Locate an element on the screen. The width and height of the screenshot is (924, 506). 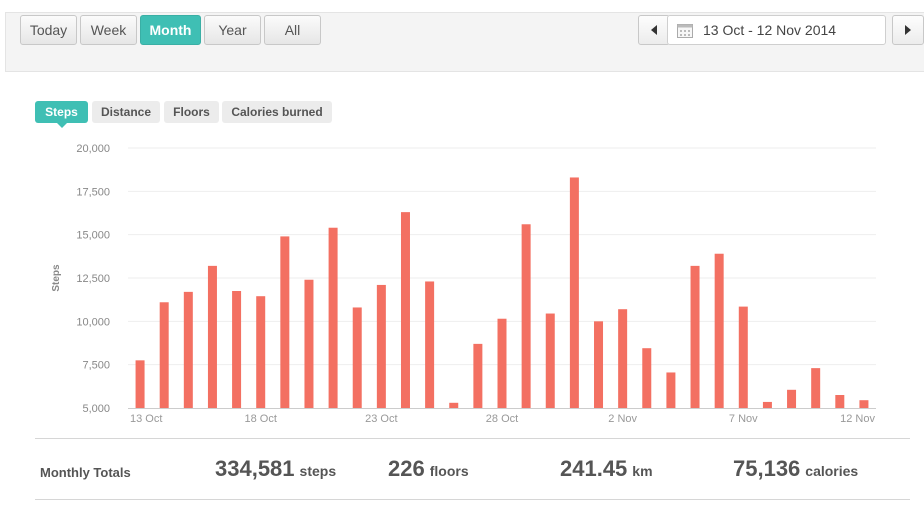
chevron-left-icon is located at coordinates (654, 30).